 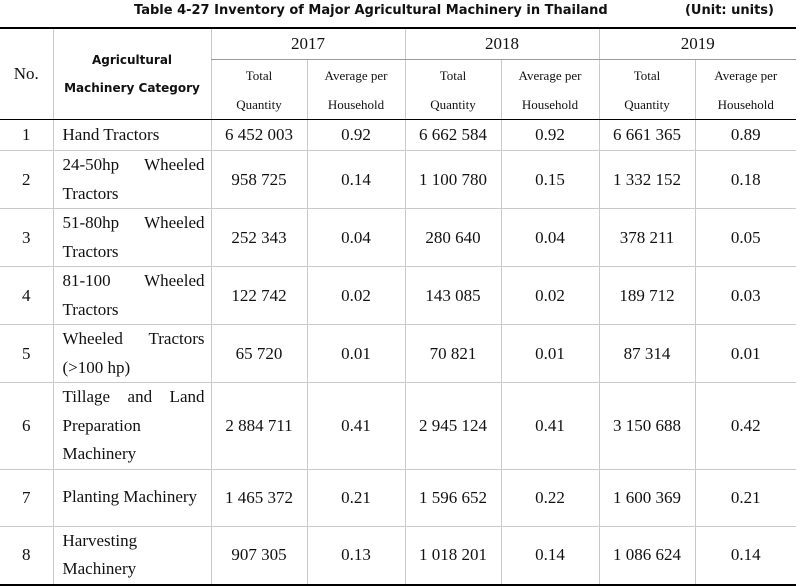 What do you see at coordinates (549, 179) in the screenshot?
I see `avg-2018: 0.15` at bounding box center [549, 179].